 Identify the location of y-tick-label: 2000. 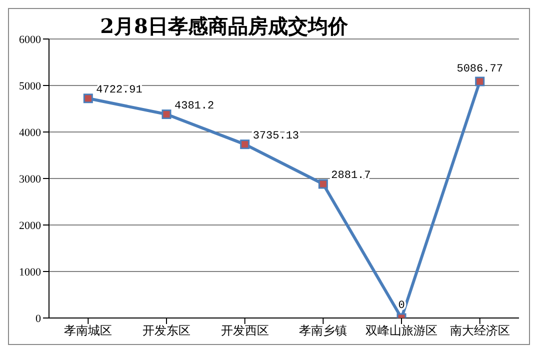
(30, 226).